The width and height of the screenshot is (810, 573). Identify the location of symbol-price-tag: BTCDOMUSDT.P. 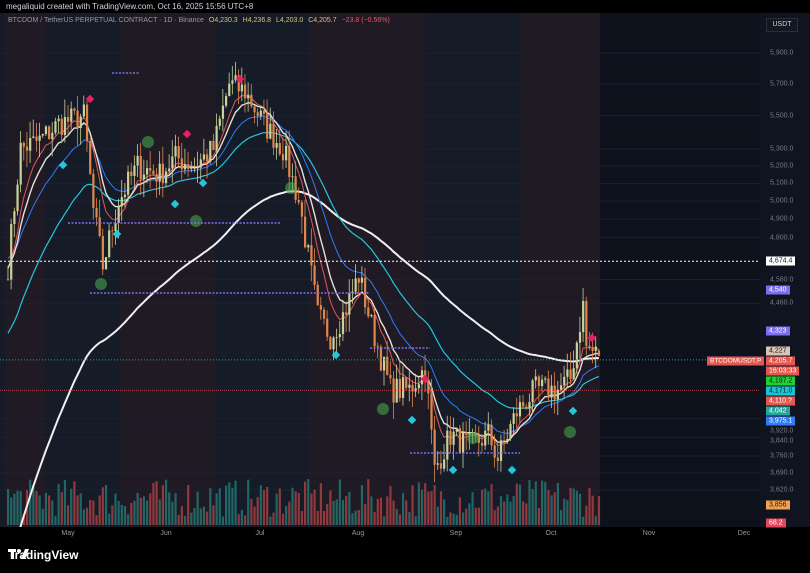
(736, 361).